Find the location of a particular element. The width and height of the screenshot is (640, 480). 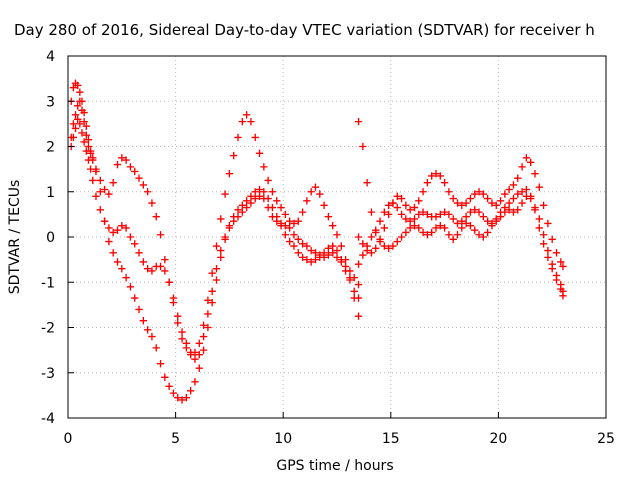

x-tick-label: 20 is located at coordinates (498, 439).